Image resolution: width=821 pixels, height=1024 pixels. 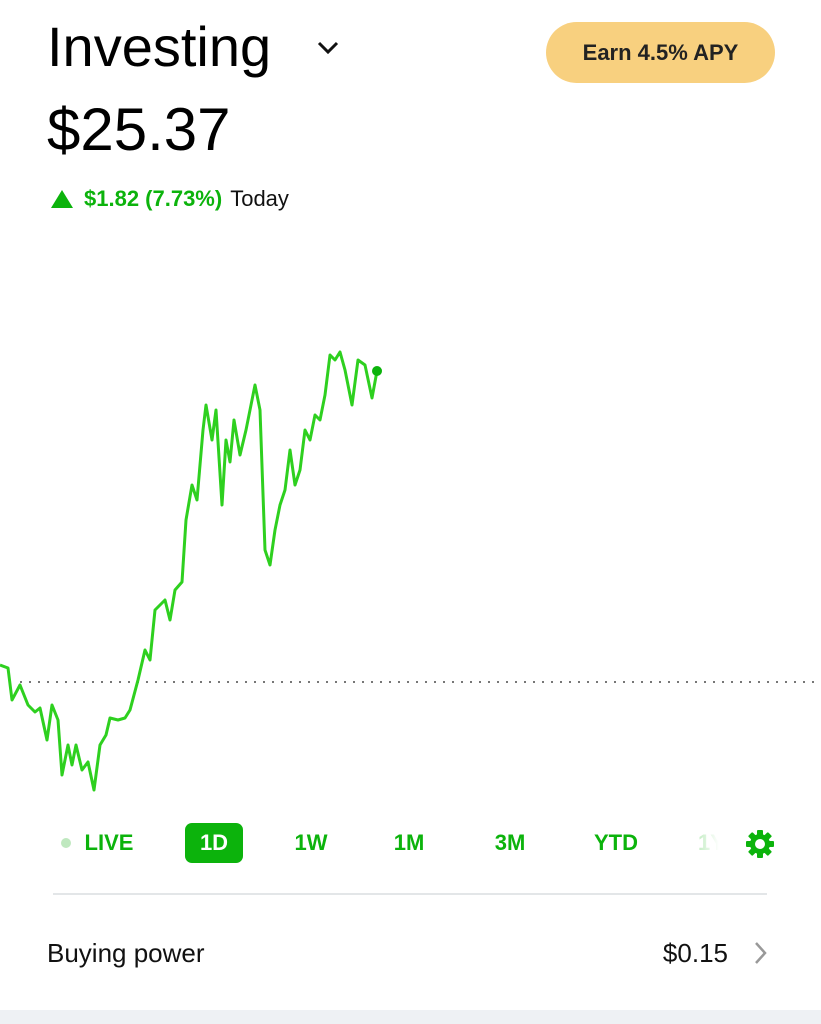 What do you see at coordinates (409, 842) in the screenshot?
I see `tab-1m: 1M` at bounding box center [409, 842].